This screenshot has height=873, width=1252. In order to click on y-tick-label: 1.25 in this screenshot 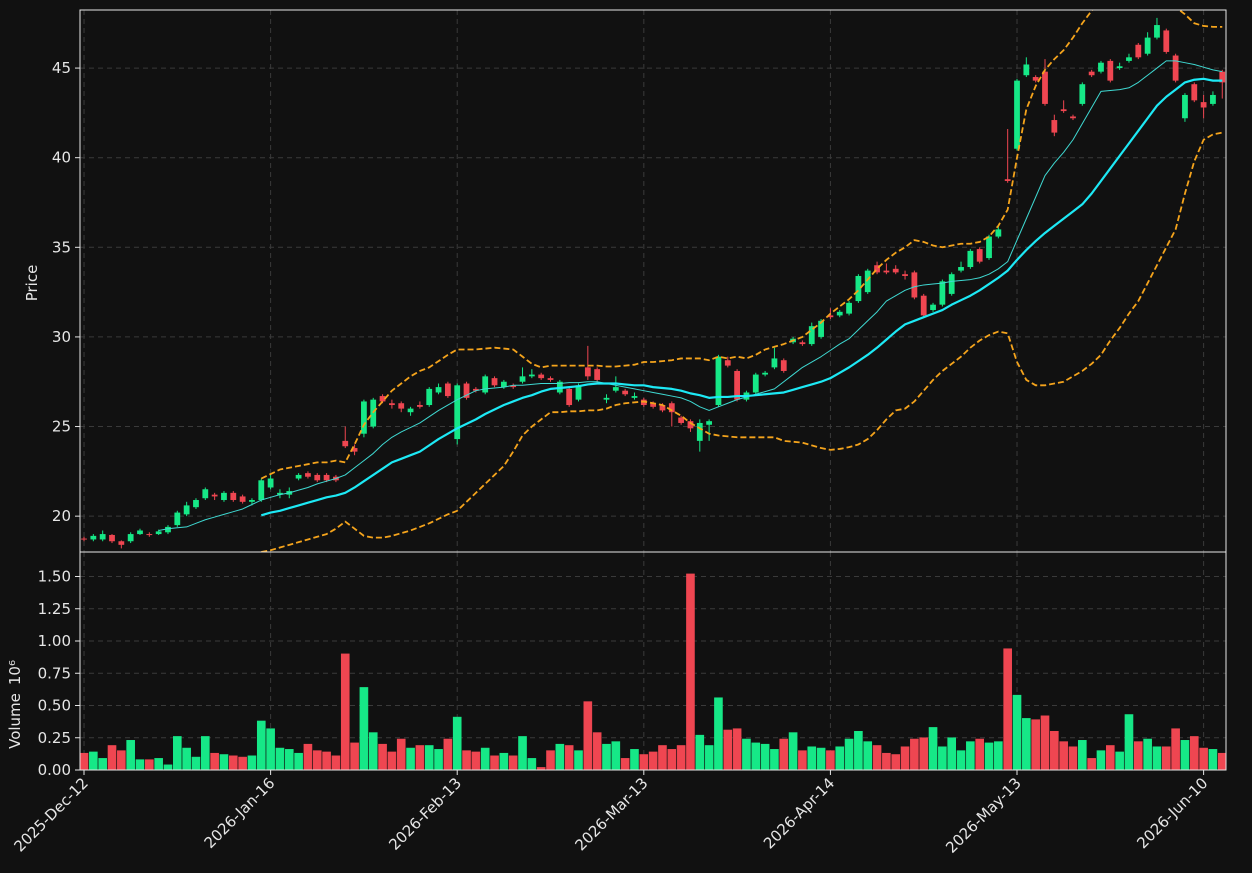, I will do `click(54, 609)`.